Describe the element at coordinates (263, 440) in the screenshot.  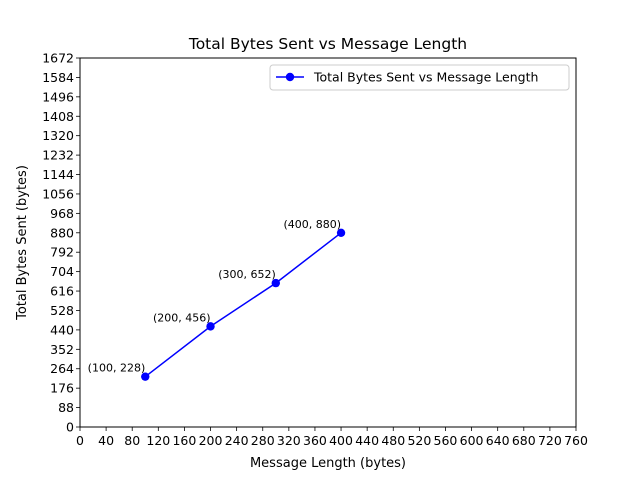
I see `x-tick-label: 280` at that location.